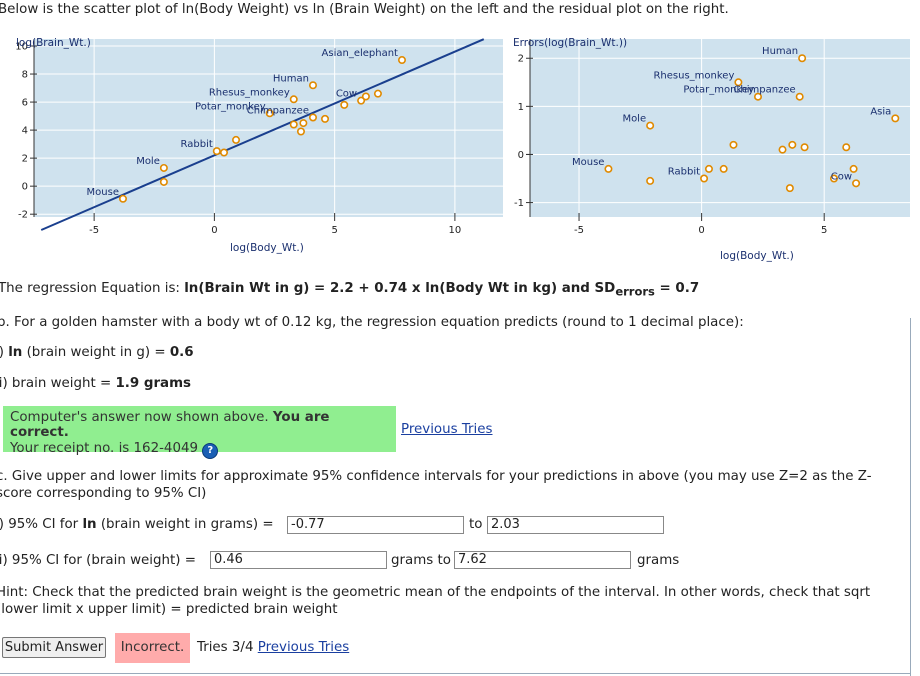 The width and height of the screenshot is (920, 676). I want to click on chart1-point-label: Rhesus_monkey, so click(249, 92).